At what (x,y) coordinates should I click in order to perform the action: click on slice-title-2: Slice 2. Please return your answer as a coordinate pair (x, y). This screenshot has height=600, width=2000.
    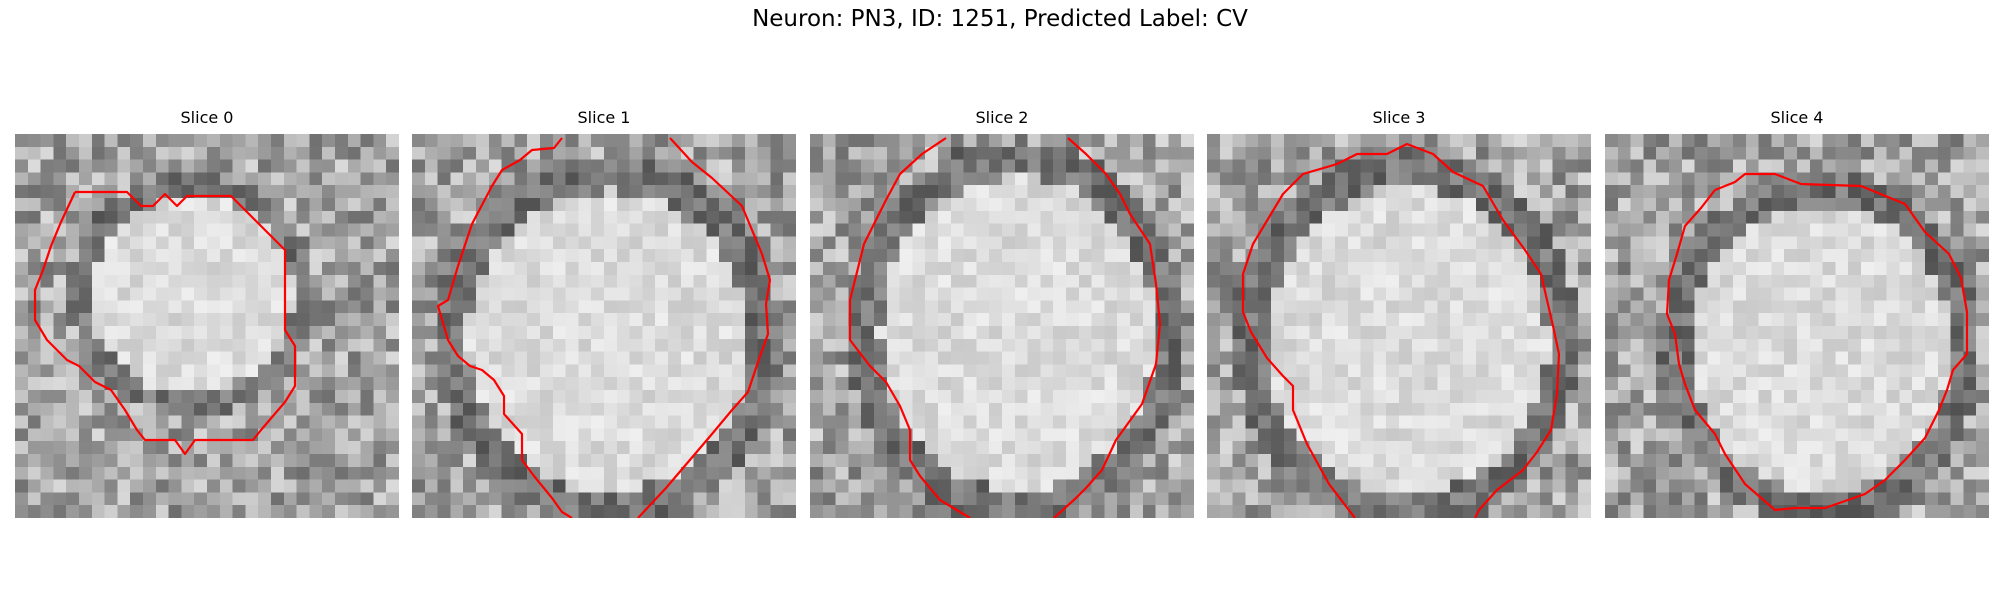
    Looking at the image, I should click on (1002, 117).